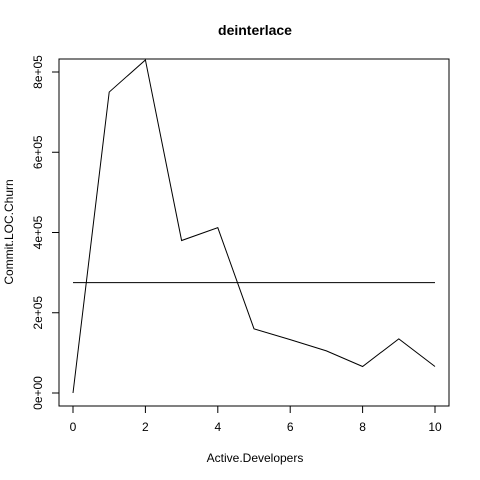 The width and height of the screenshot is (480, 480). Describe the element at coordinates (38, 393) in the screenshot. I see `y-tick-label: 0e+00` at that location.